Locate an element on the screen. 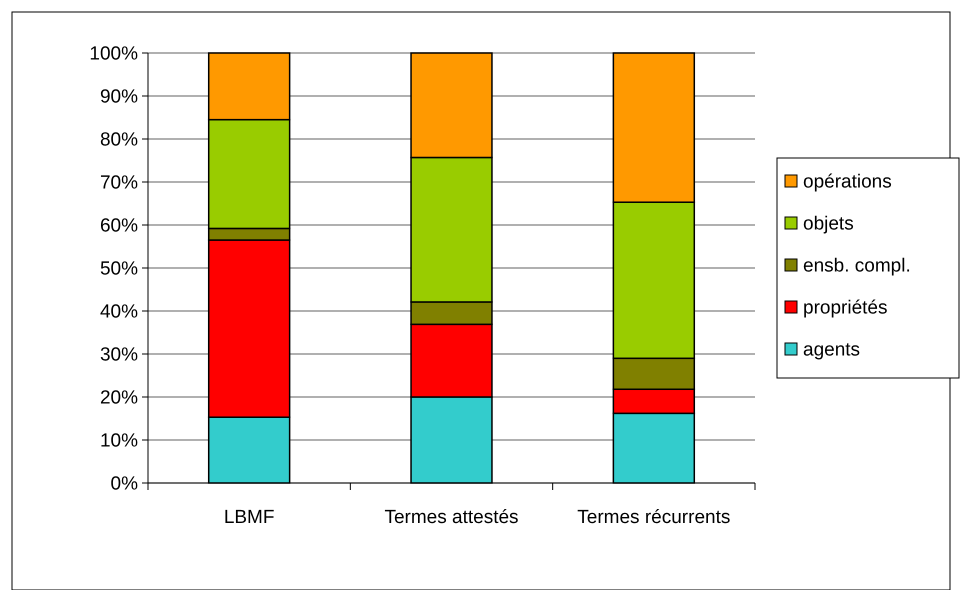 This screenshot has width=962, height=590. y-tick-label: 40% is located at coordinates (119, 312).